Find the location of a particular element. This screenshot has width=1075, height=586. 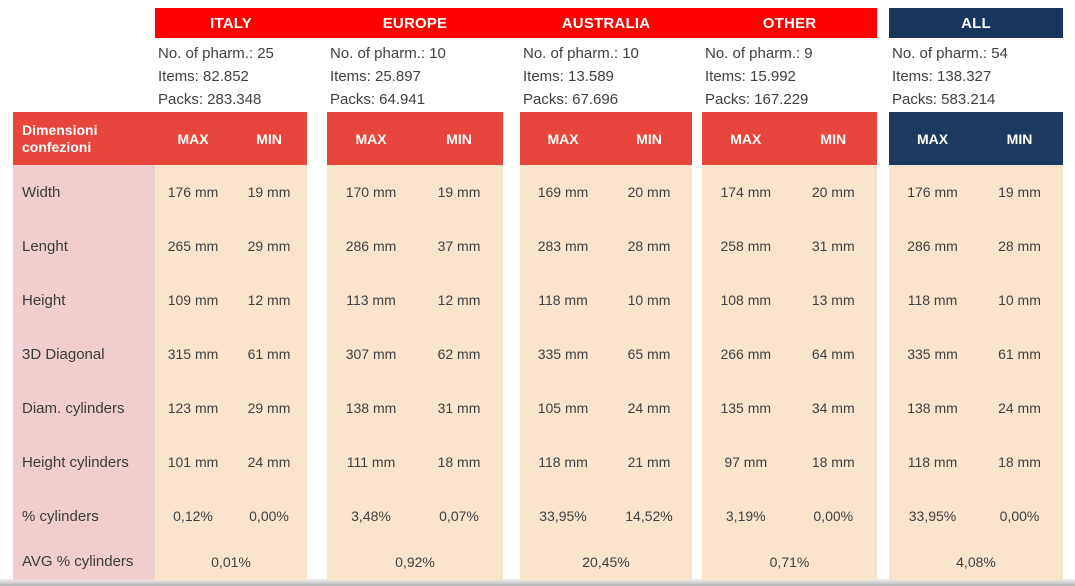

row-label: Width is located at coordinates (84, 192).